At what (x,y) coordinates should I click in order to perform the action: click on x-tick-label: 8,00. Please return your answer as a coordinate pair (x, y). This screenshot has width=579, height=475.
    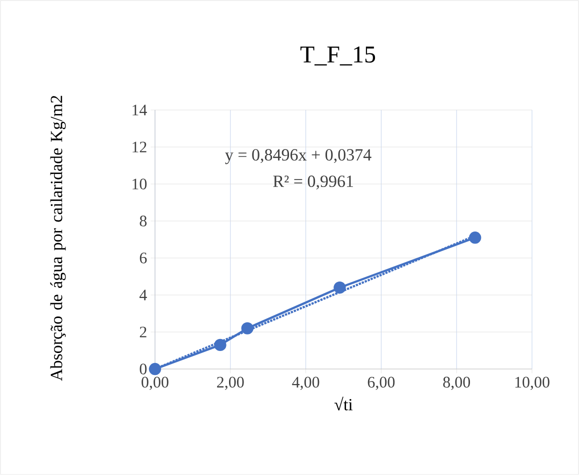
    Looking at the image, I should click on (456, 383).